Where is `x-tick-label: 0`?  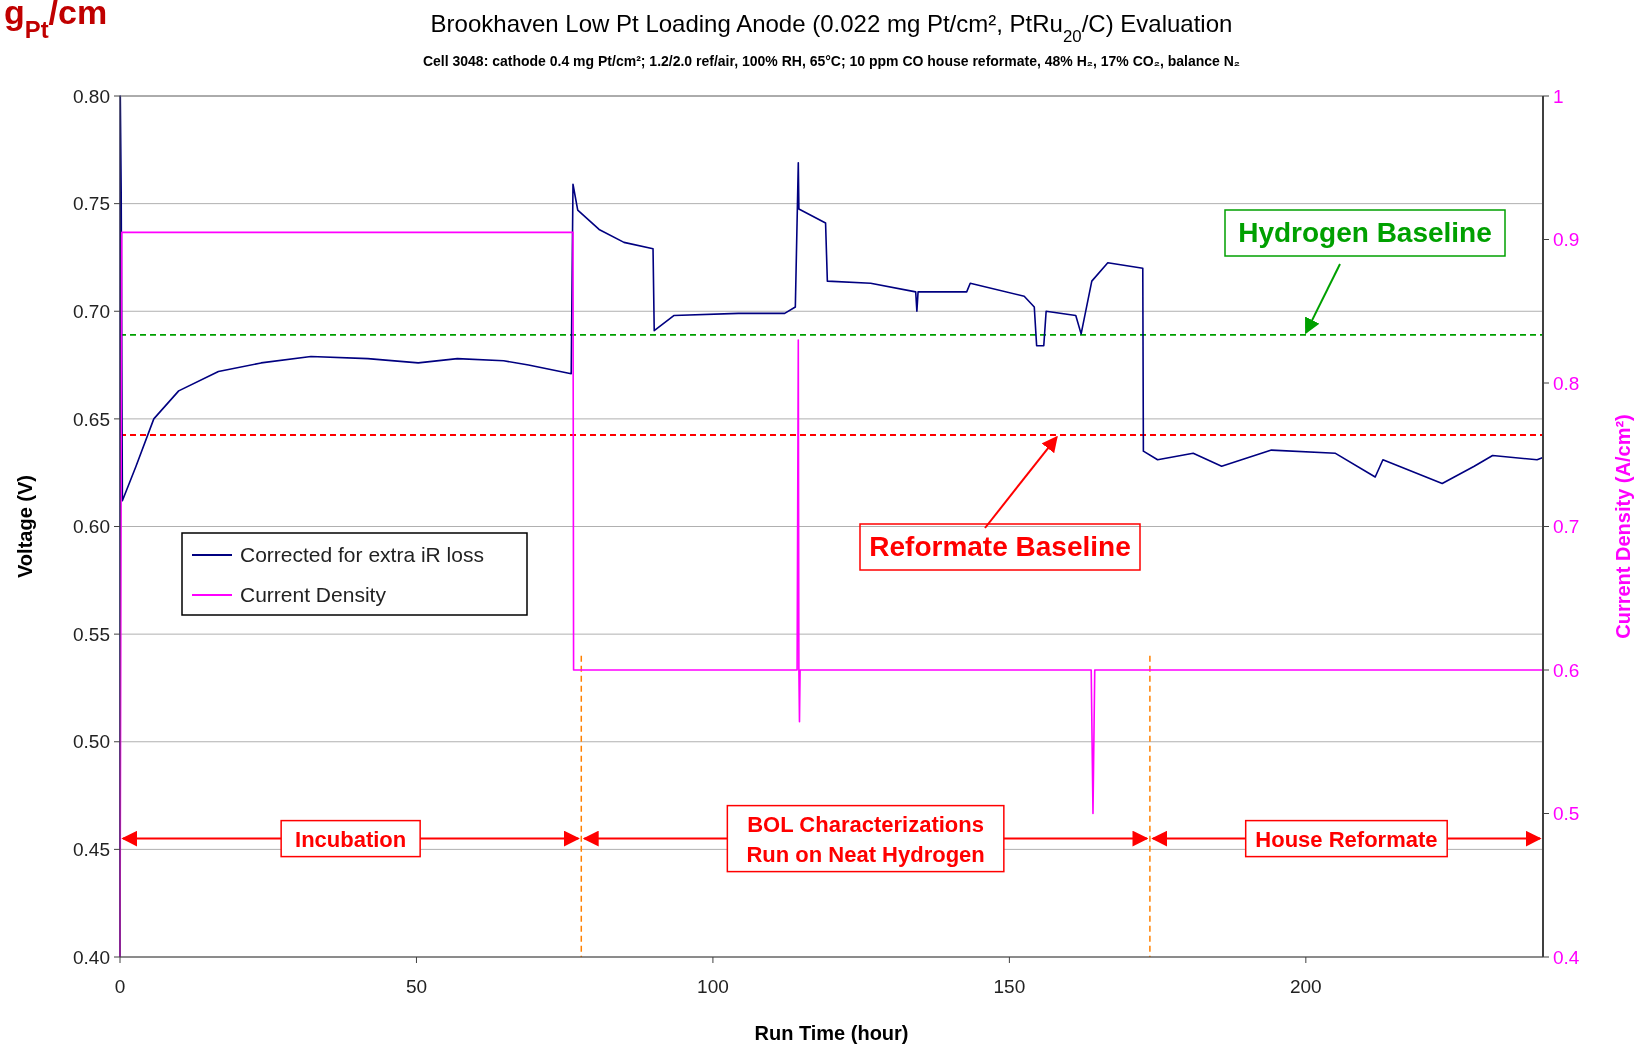
x-tick-label: 0 is located at coordinates (120, 986).